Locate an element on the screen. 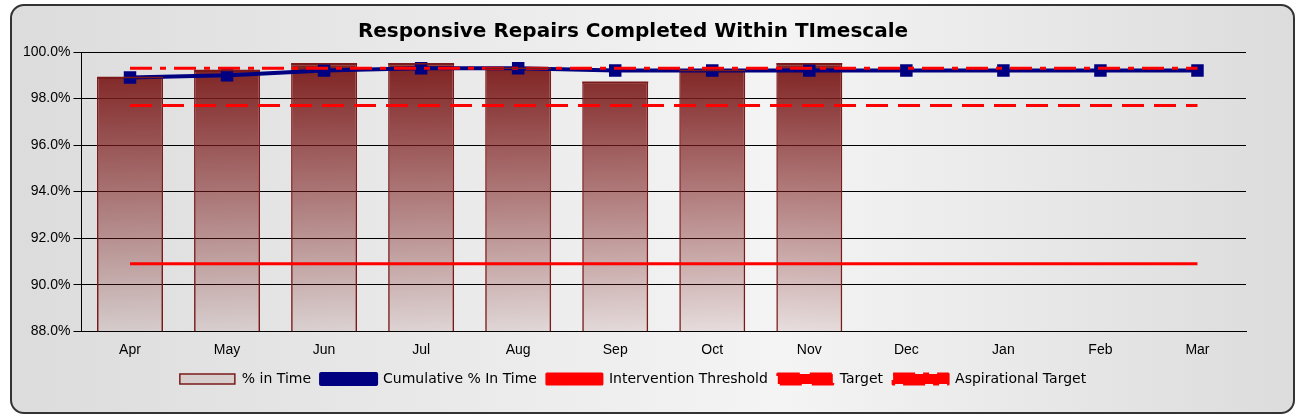  y-tick-label: 92.0% is located at coordinates (50, 236).